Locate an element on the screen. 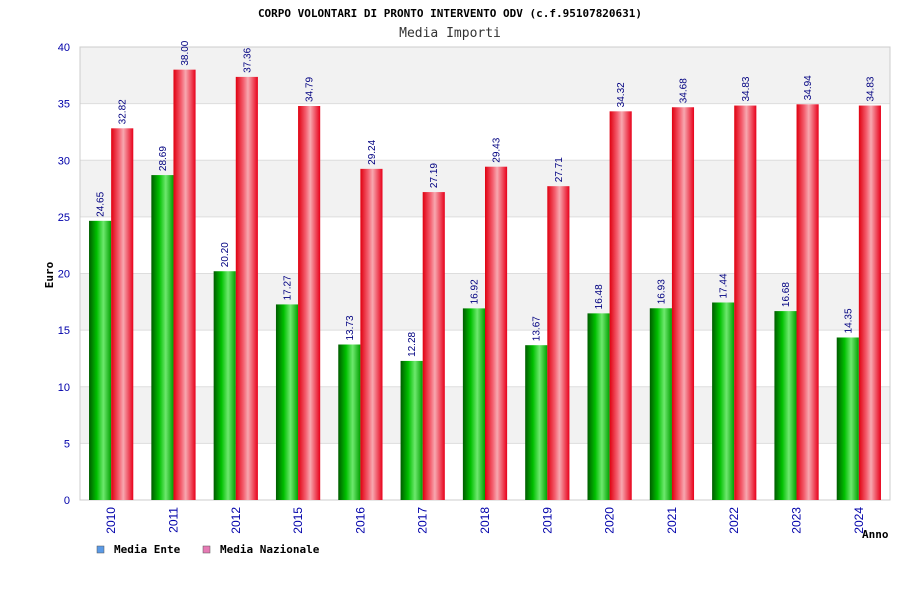 The width and height of the screenshot is (900, 600). x-tick-label: 2015 is located at coordinates (298, 520).